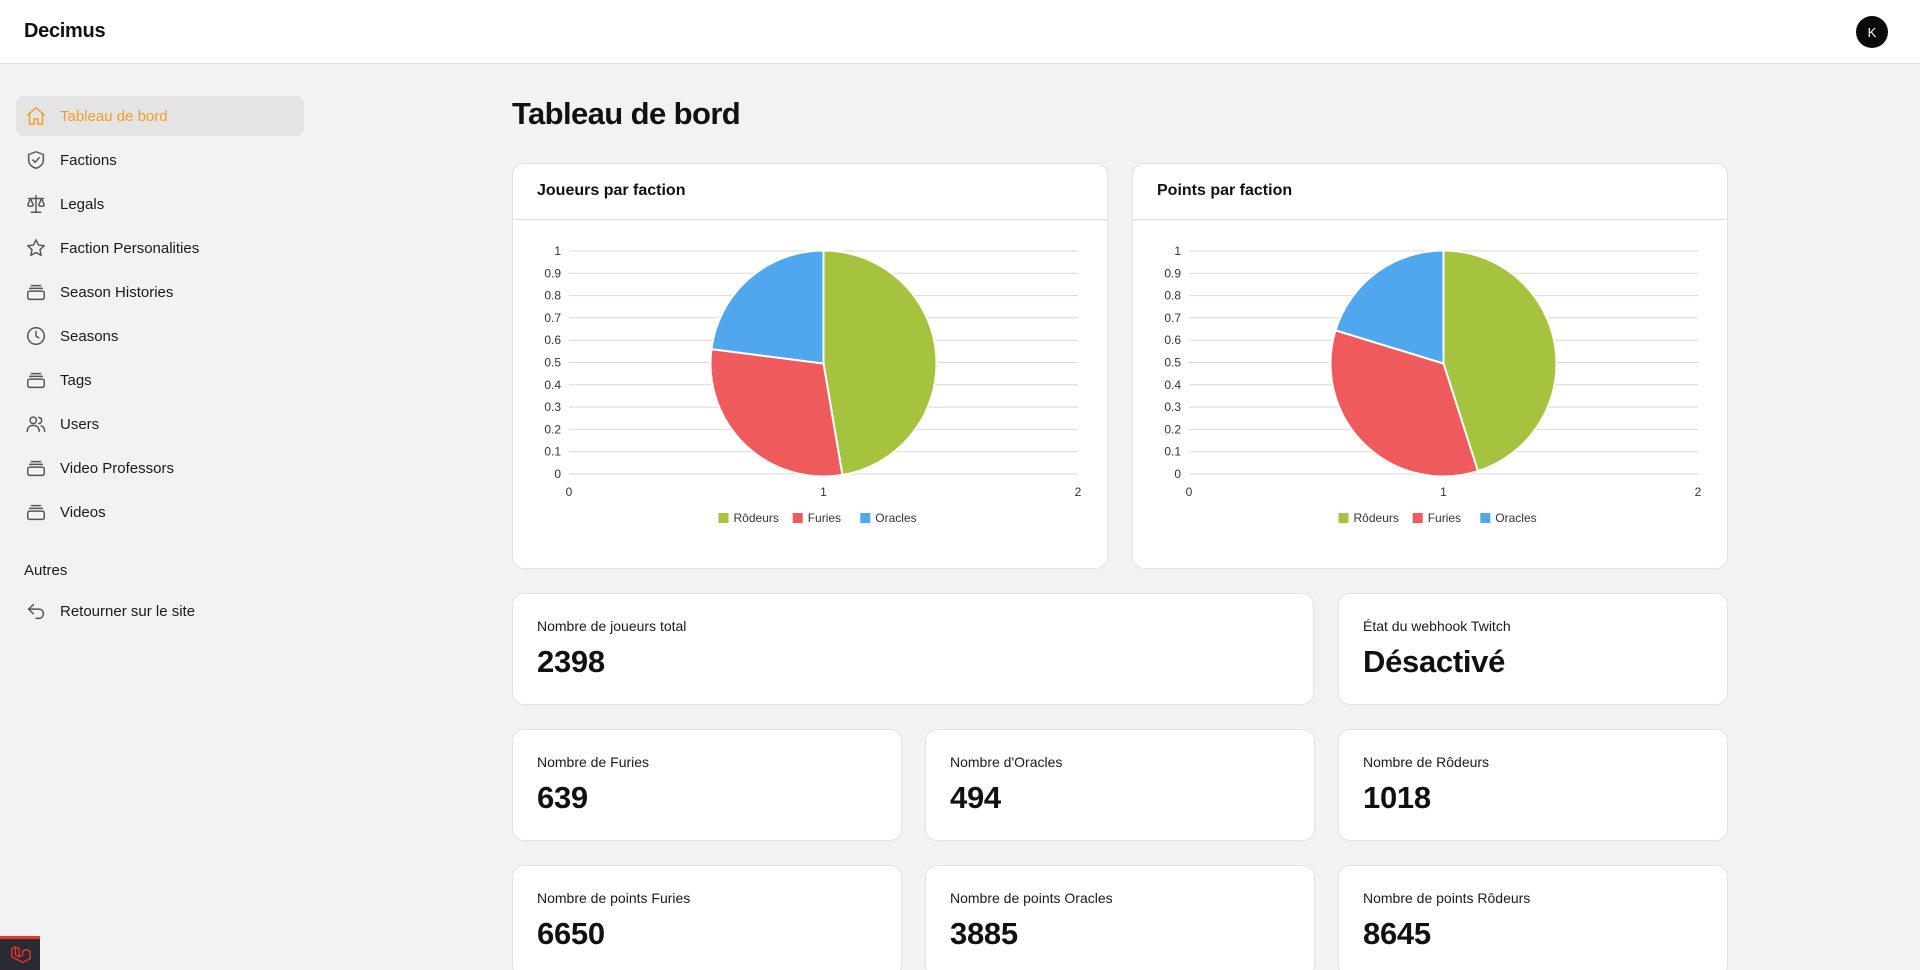  Describe the element at coordinates (46, 570) in the screenshot. I see `sidebar-section-title: Autres` at that location.